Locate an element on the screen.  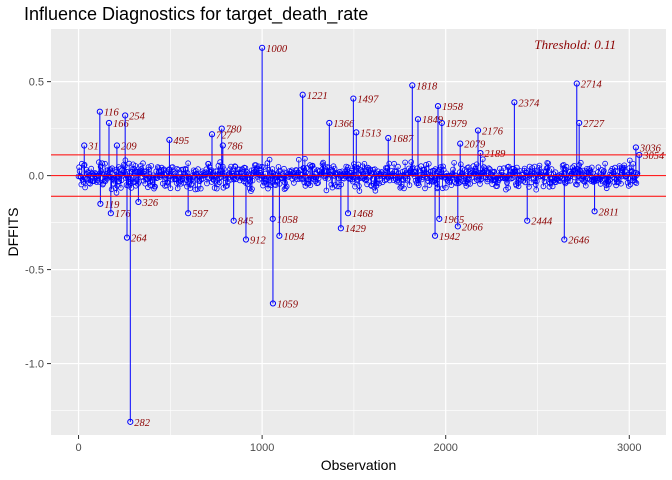
x-tick-label: 2000 is located at coordinates (445, 448).